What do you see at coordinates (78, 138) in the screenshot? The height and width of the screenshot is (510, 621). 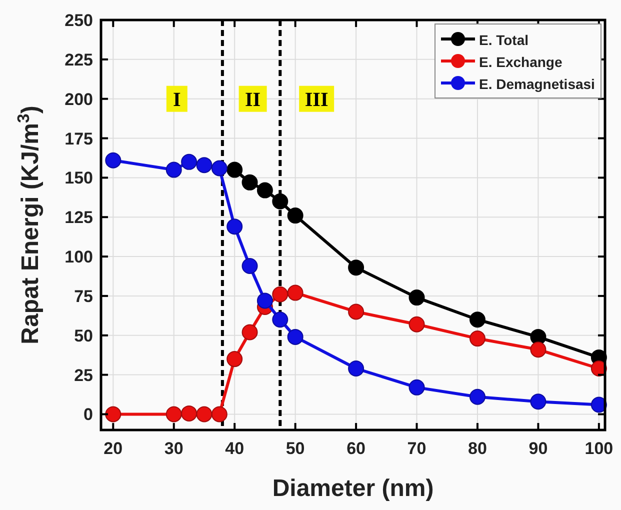 I see `y-tick-label: 175` at bounding box center [78, 138].